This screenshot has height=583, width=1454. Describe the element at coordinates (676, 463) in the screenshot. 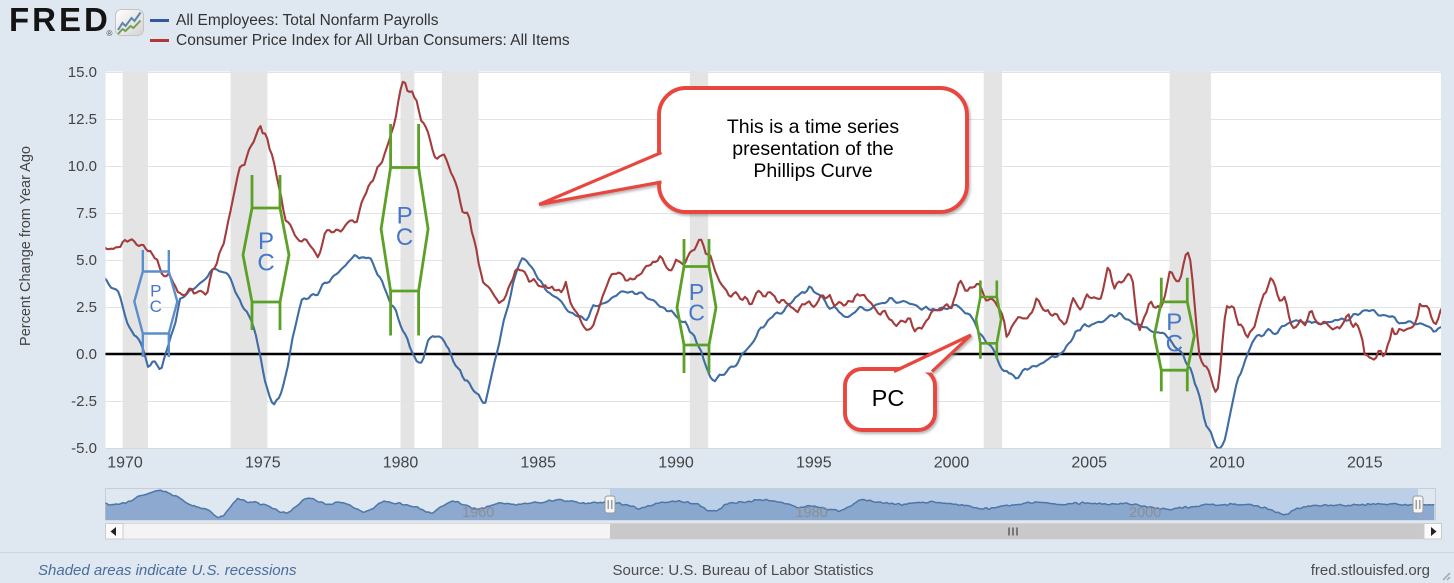

I see `svg-text: 1990` at that location.